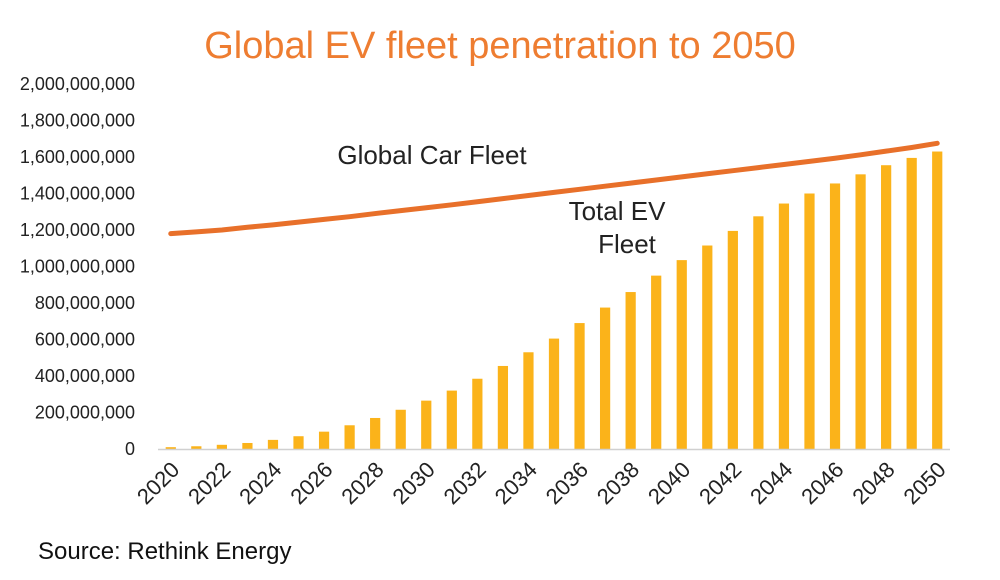 This screenshot has height=580, width=1000. What do you see at coordinates (617, 211) in the screenshot?
I see `annotation-ev-fleet-line1: Total EV` at bounding box center [617, 211].